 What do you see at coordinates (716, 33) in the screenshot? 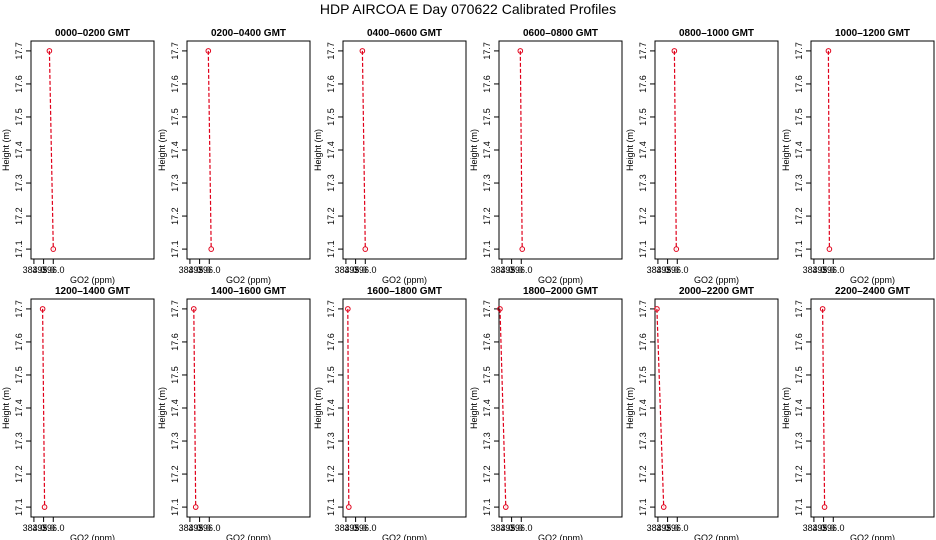
I see `panel-title: 0800–1000 GMT` at bounding box center [716, 33].